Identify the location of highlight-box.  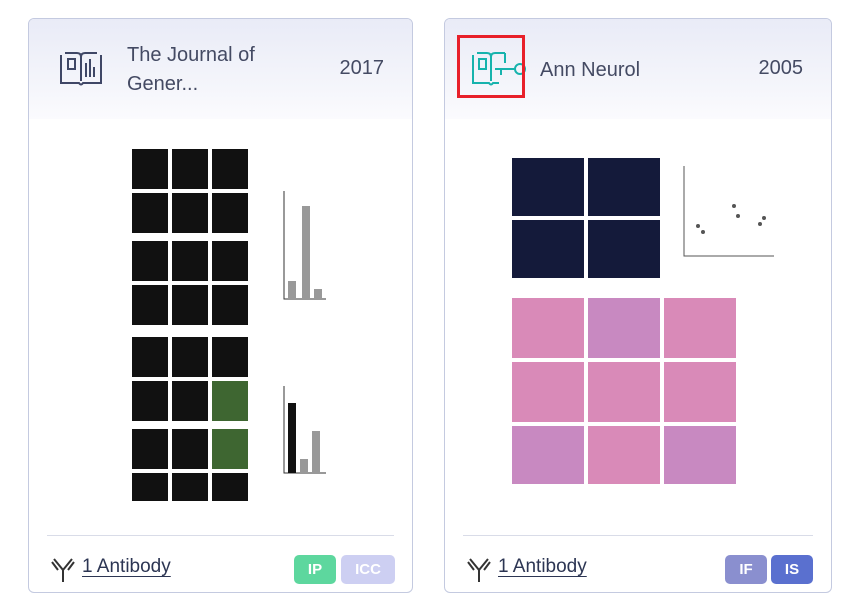
(491, 66).